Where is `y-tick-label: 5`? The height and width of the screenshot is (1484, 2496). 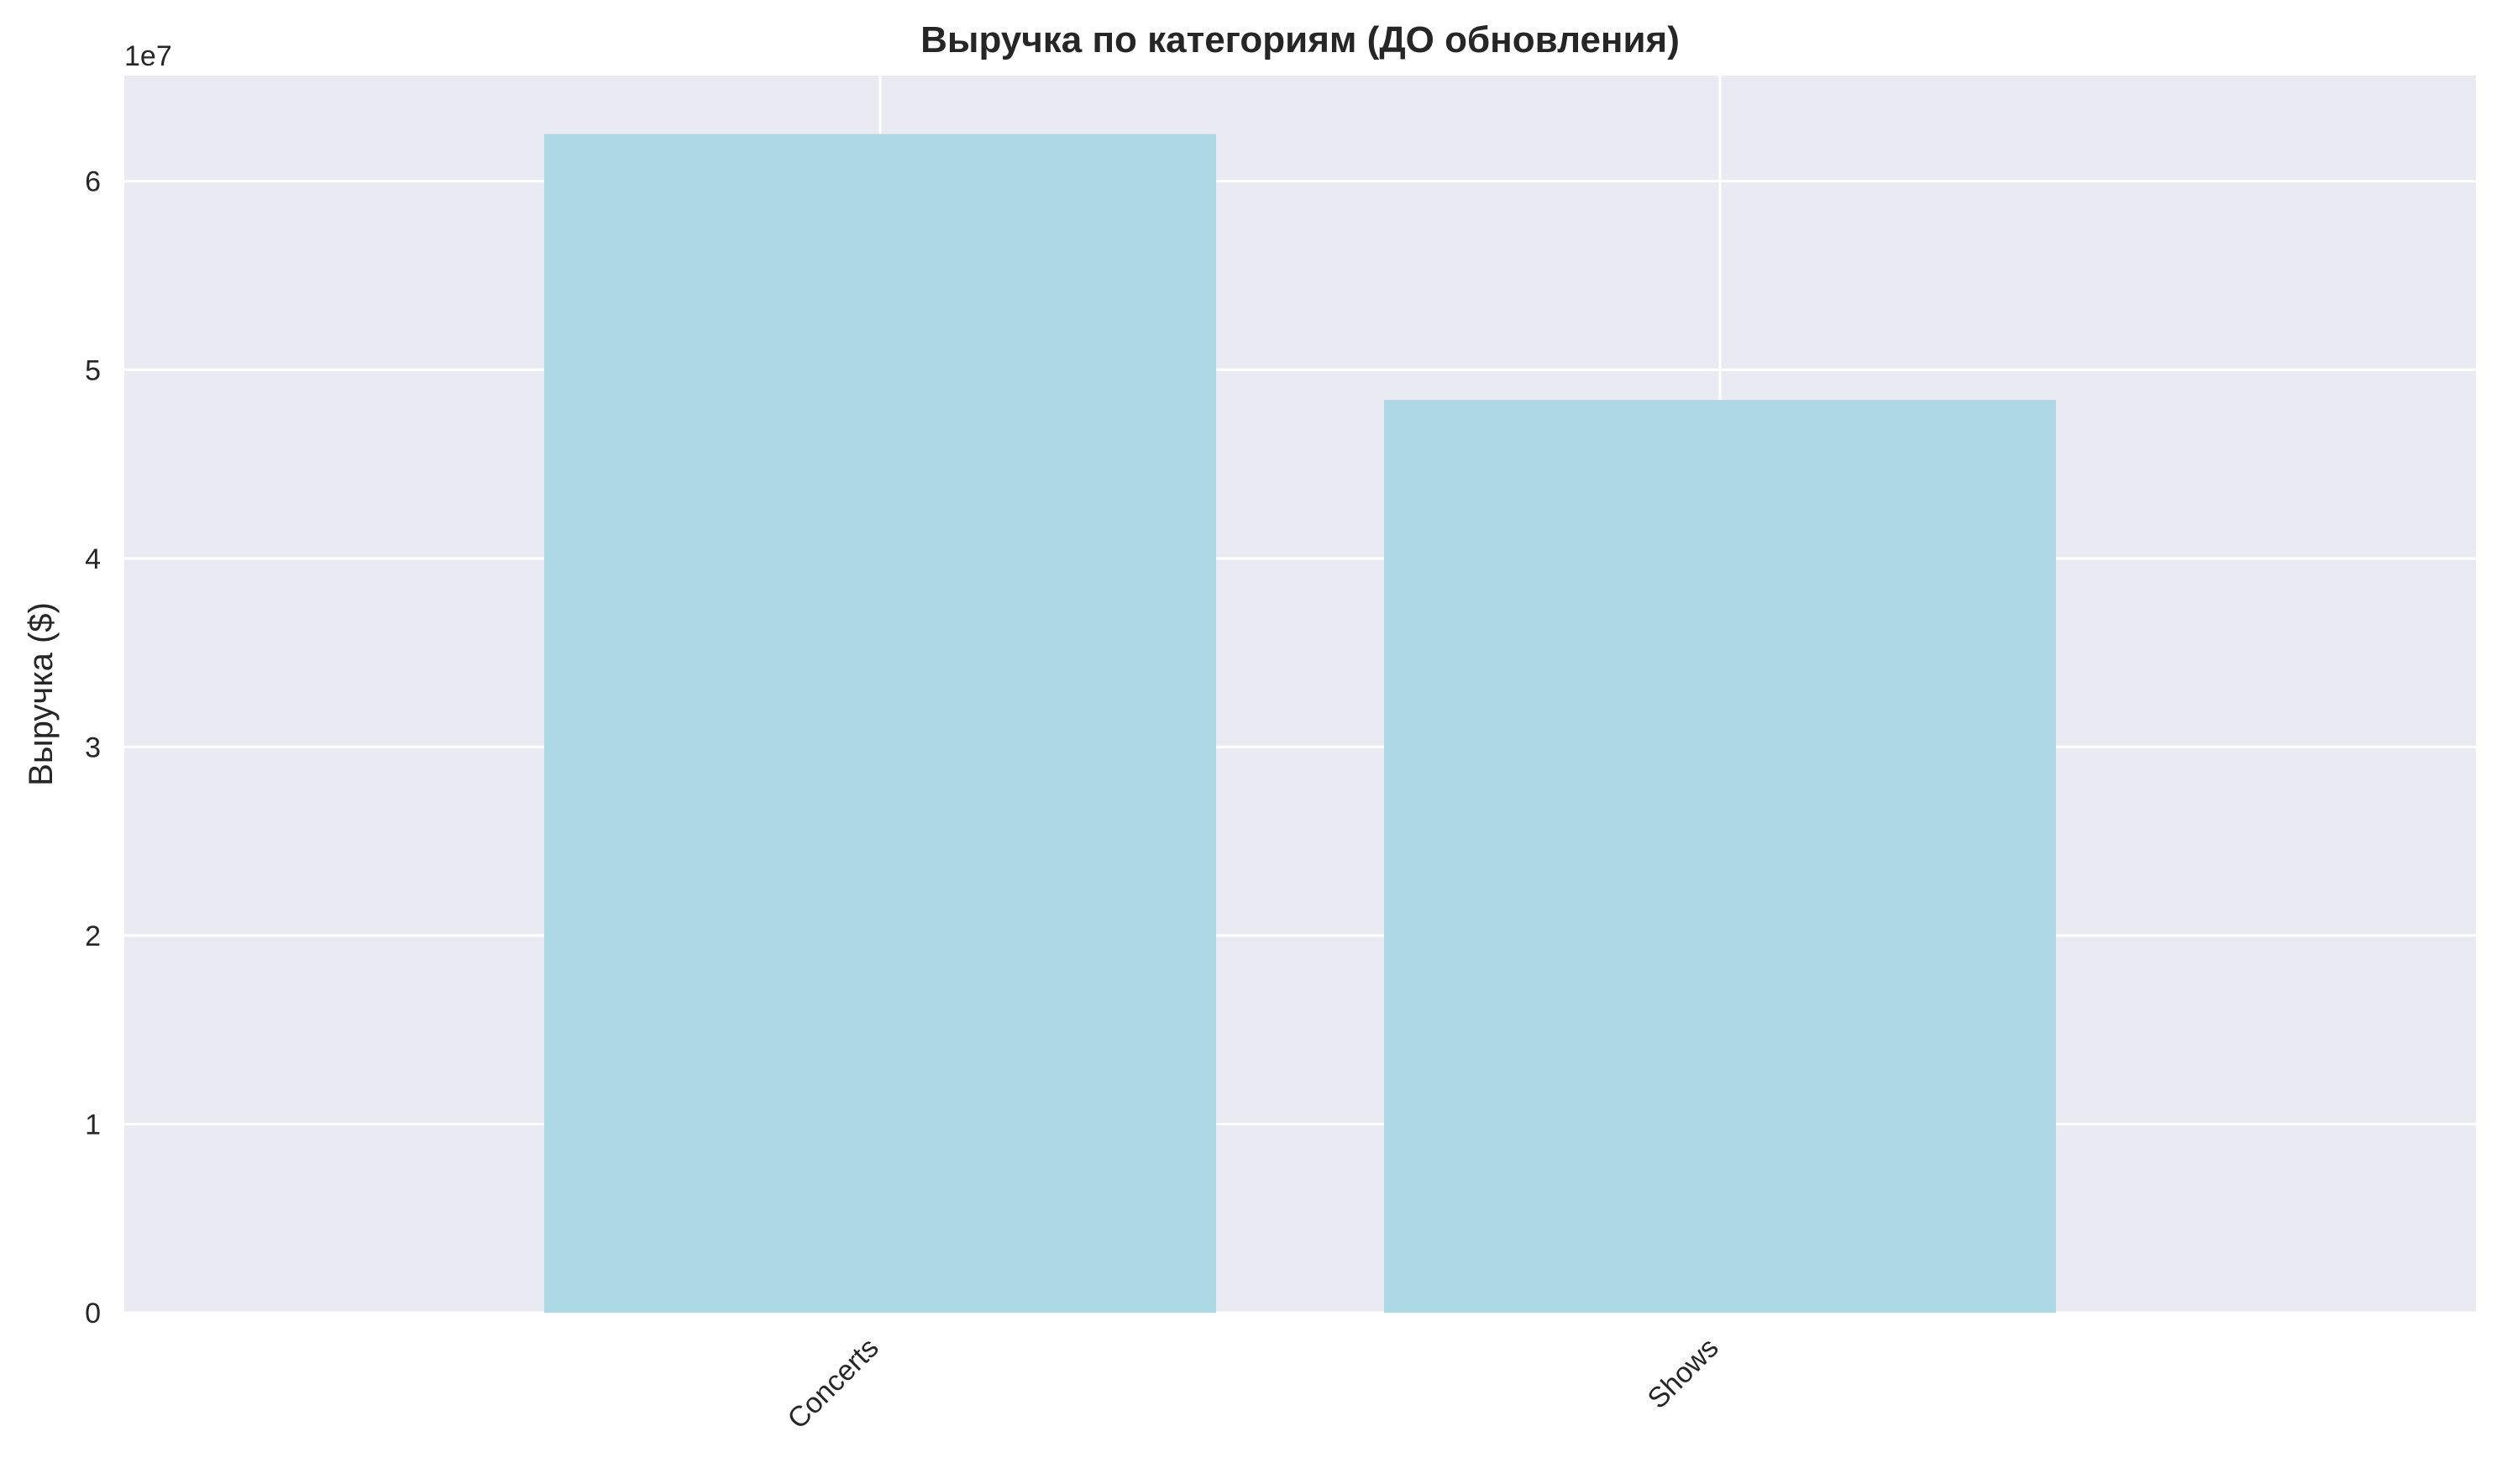 y-tick-label: 5 is located at coordinates (93, 370).